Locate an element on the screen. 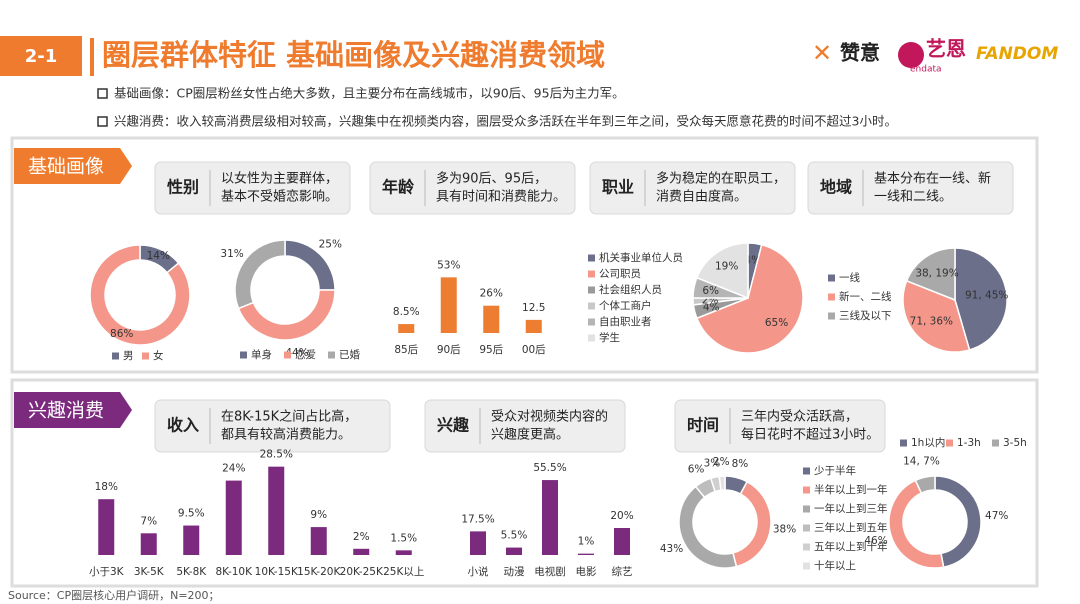 The image size is (1080, 604). legend-label: 学生 is located at coordinates (609, 337).